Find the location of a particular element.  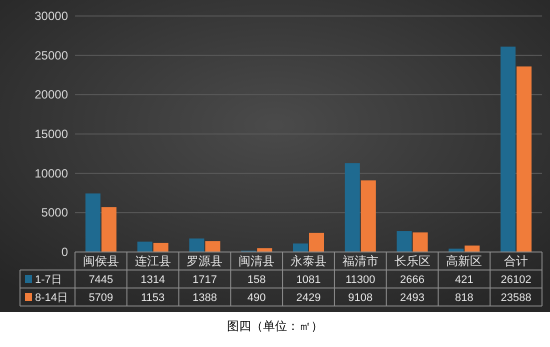

legend-label: 8-14日 is located at coordinates (51, 298).